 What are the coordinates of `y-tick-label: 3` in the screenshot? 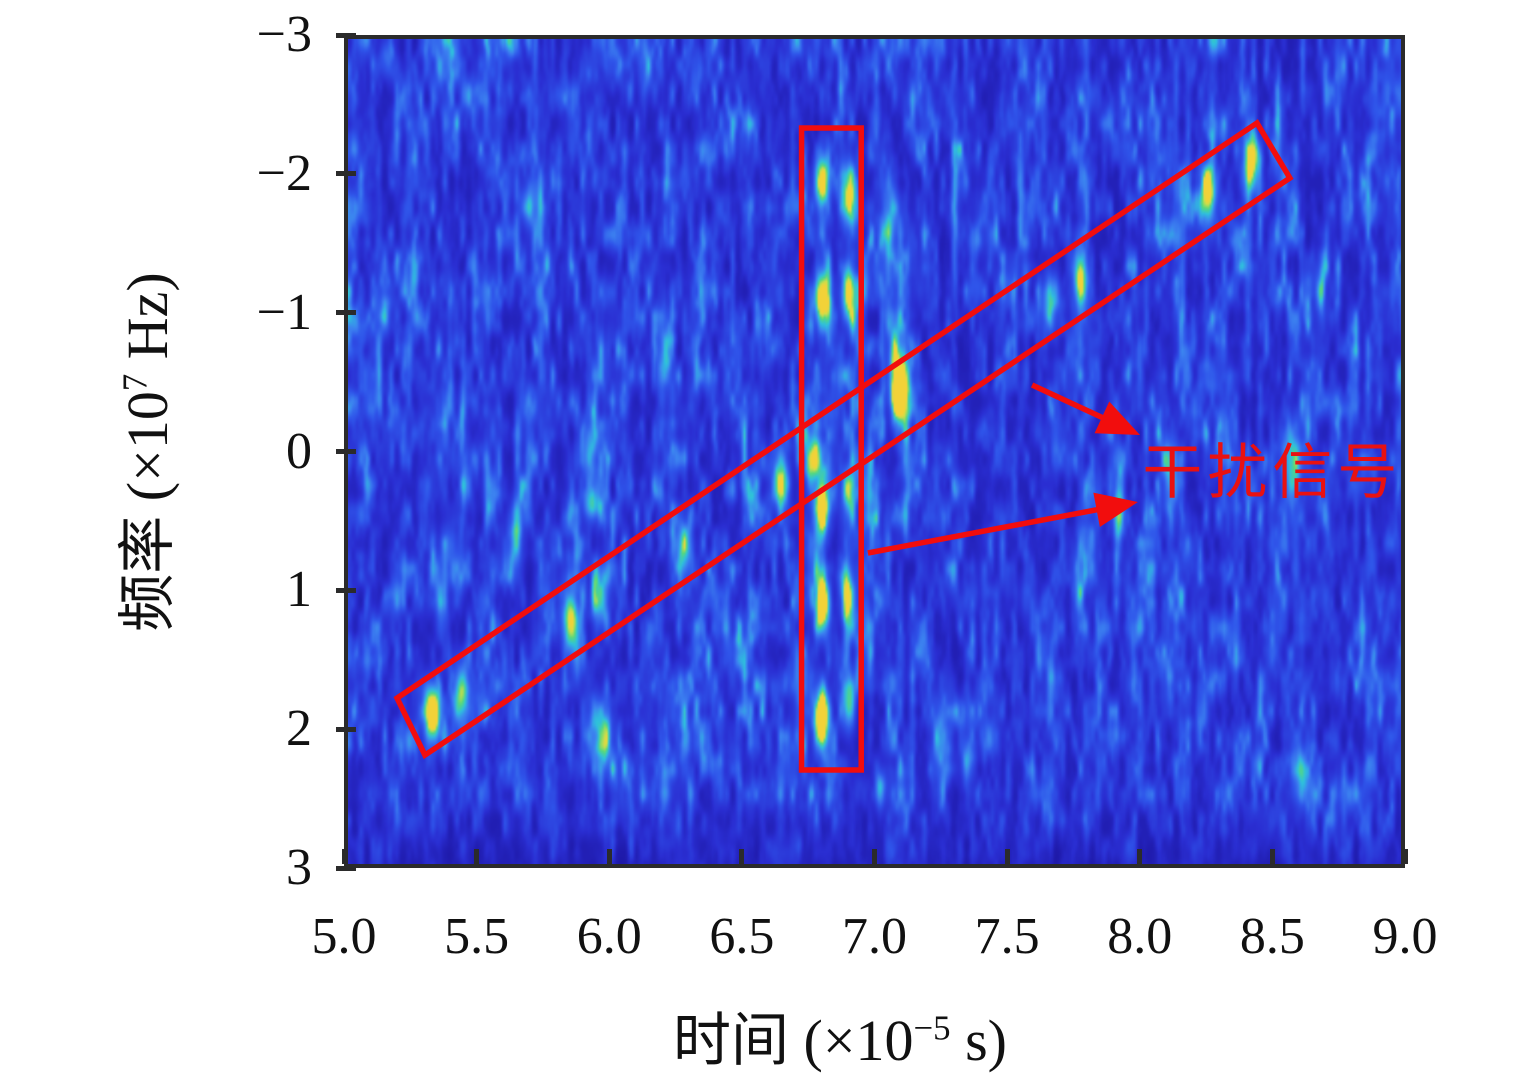 It's located at (299, 867).